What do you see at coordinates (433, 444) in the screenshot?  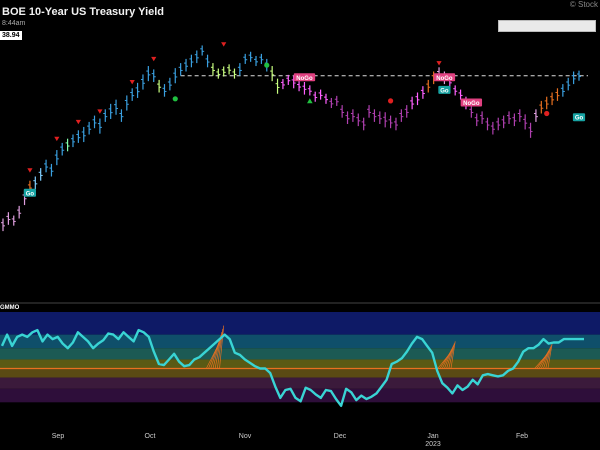 I see `x-tick-year: 2023` at bounding box center [433, 444].